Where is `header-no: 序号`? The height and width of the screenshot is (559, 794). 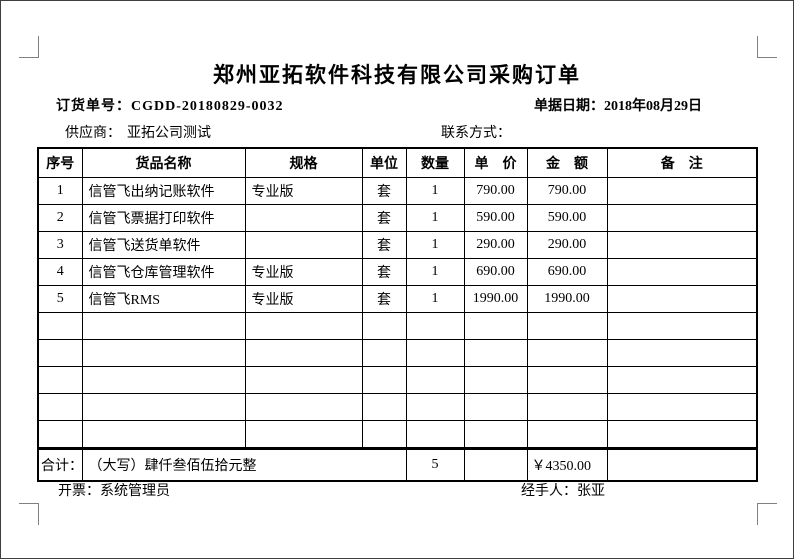 header-no: 序号 is located at coordinates (60, 162).